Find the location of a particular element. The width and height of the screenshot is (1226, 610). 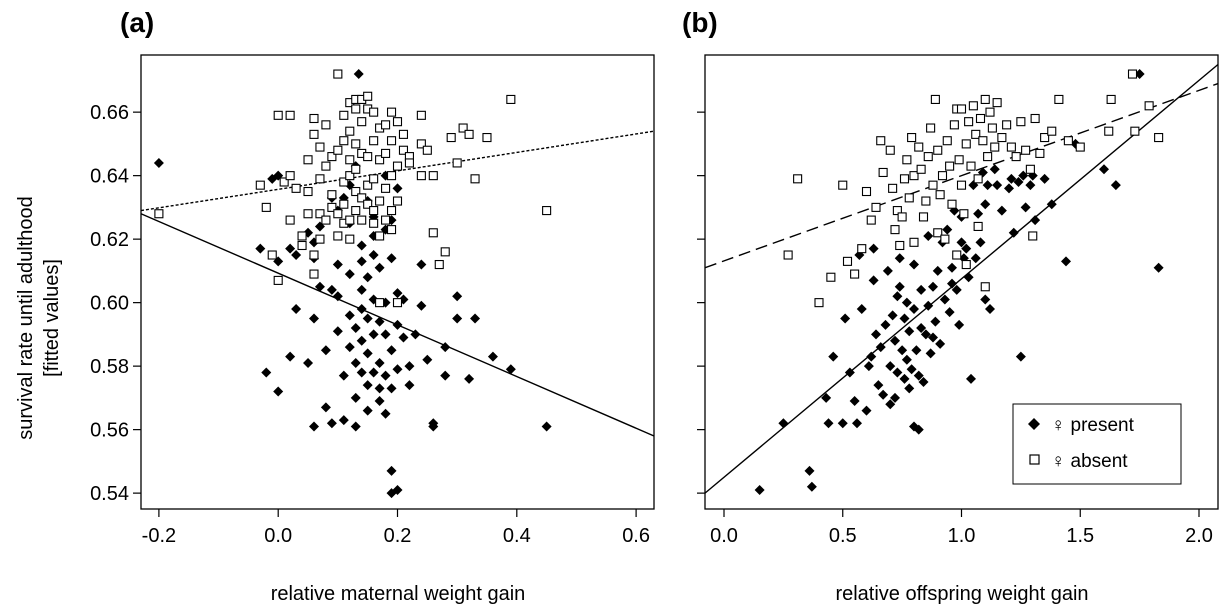

x-tick-label: 0.2 is located at coordinates (398, 536).